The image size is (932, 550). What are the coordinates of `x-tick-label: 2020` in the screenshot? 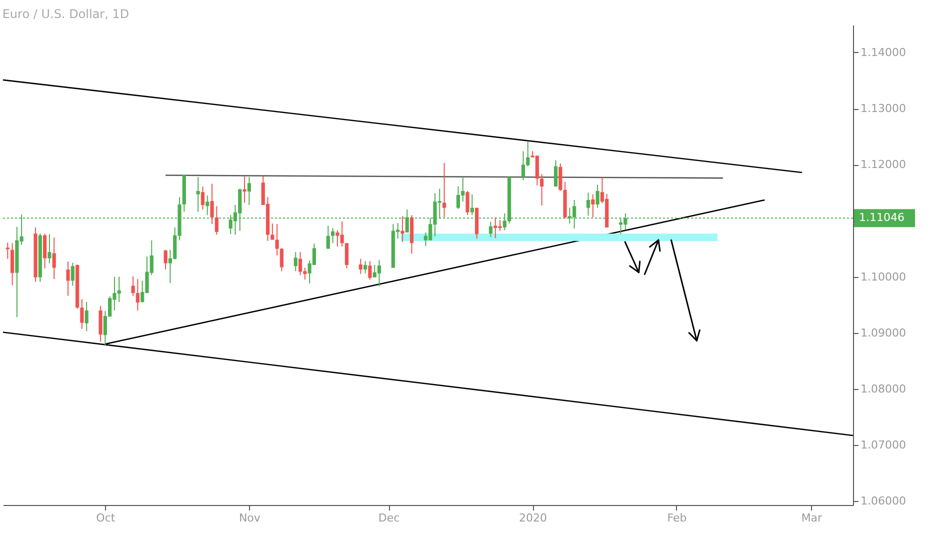 It's located at (533, 518).